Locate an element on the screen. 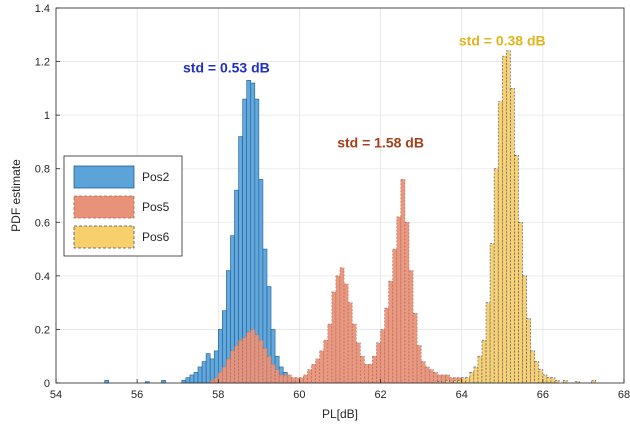 The height and width of the screenshot is (427, 630). x-tick-label: 68 is located at coordinates (624, 395).